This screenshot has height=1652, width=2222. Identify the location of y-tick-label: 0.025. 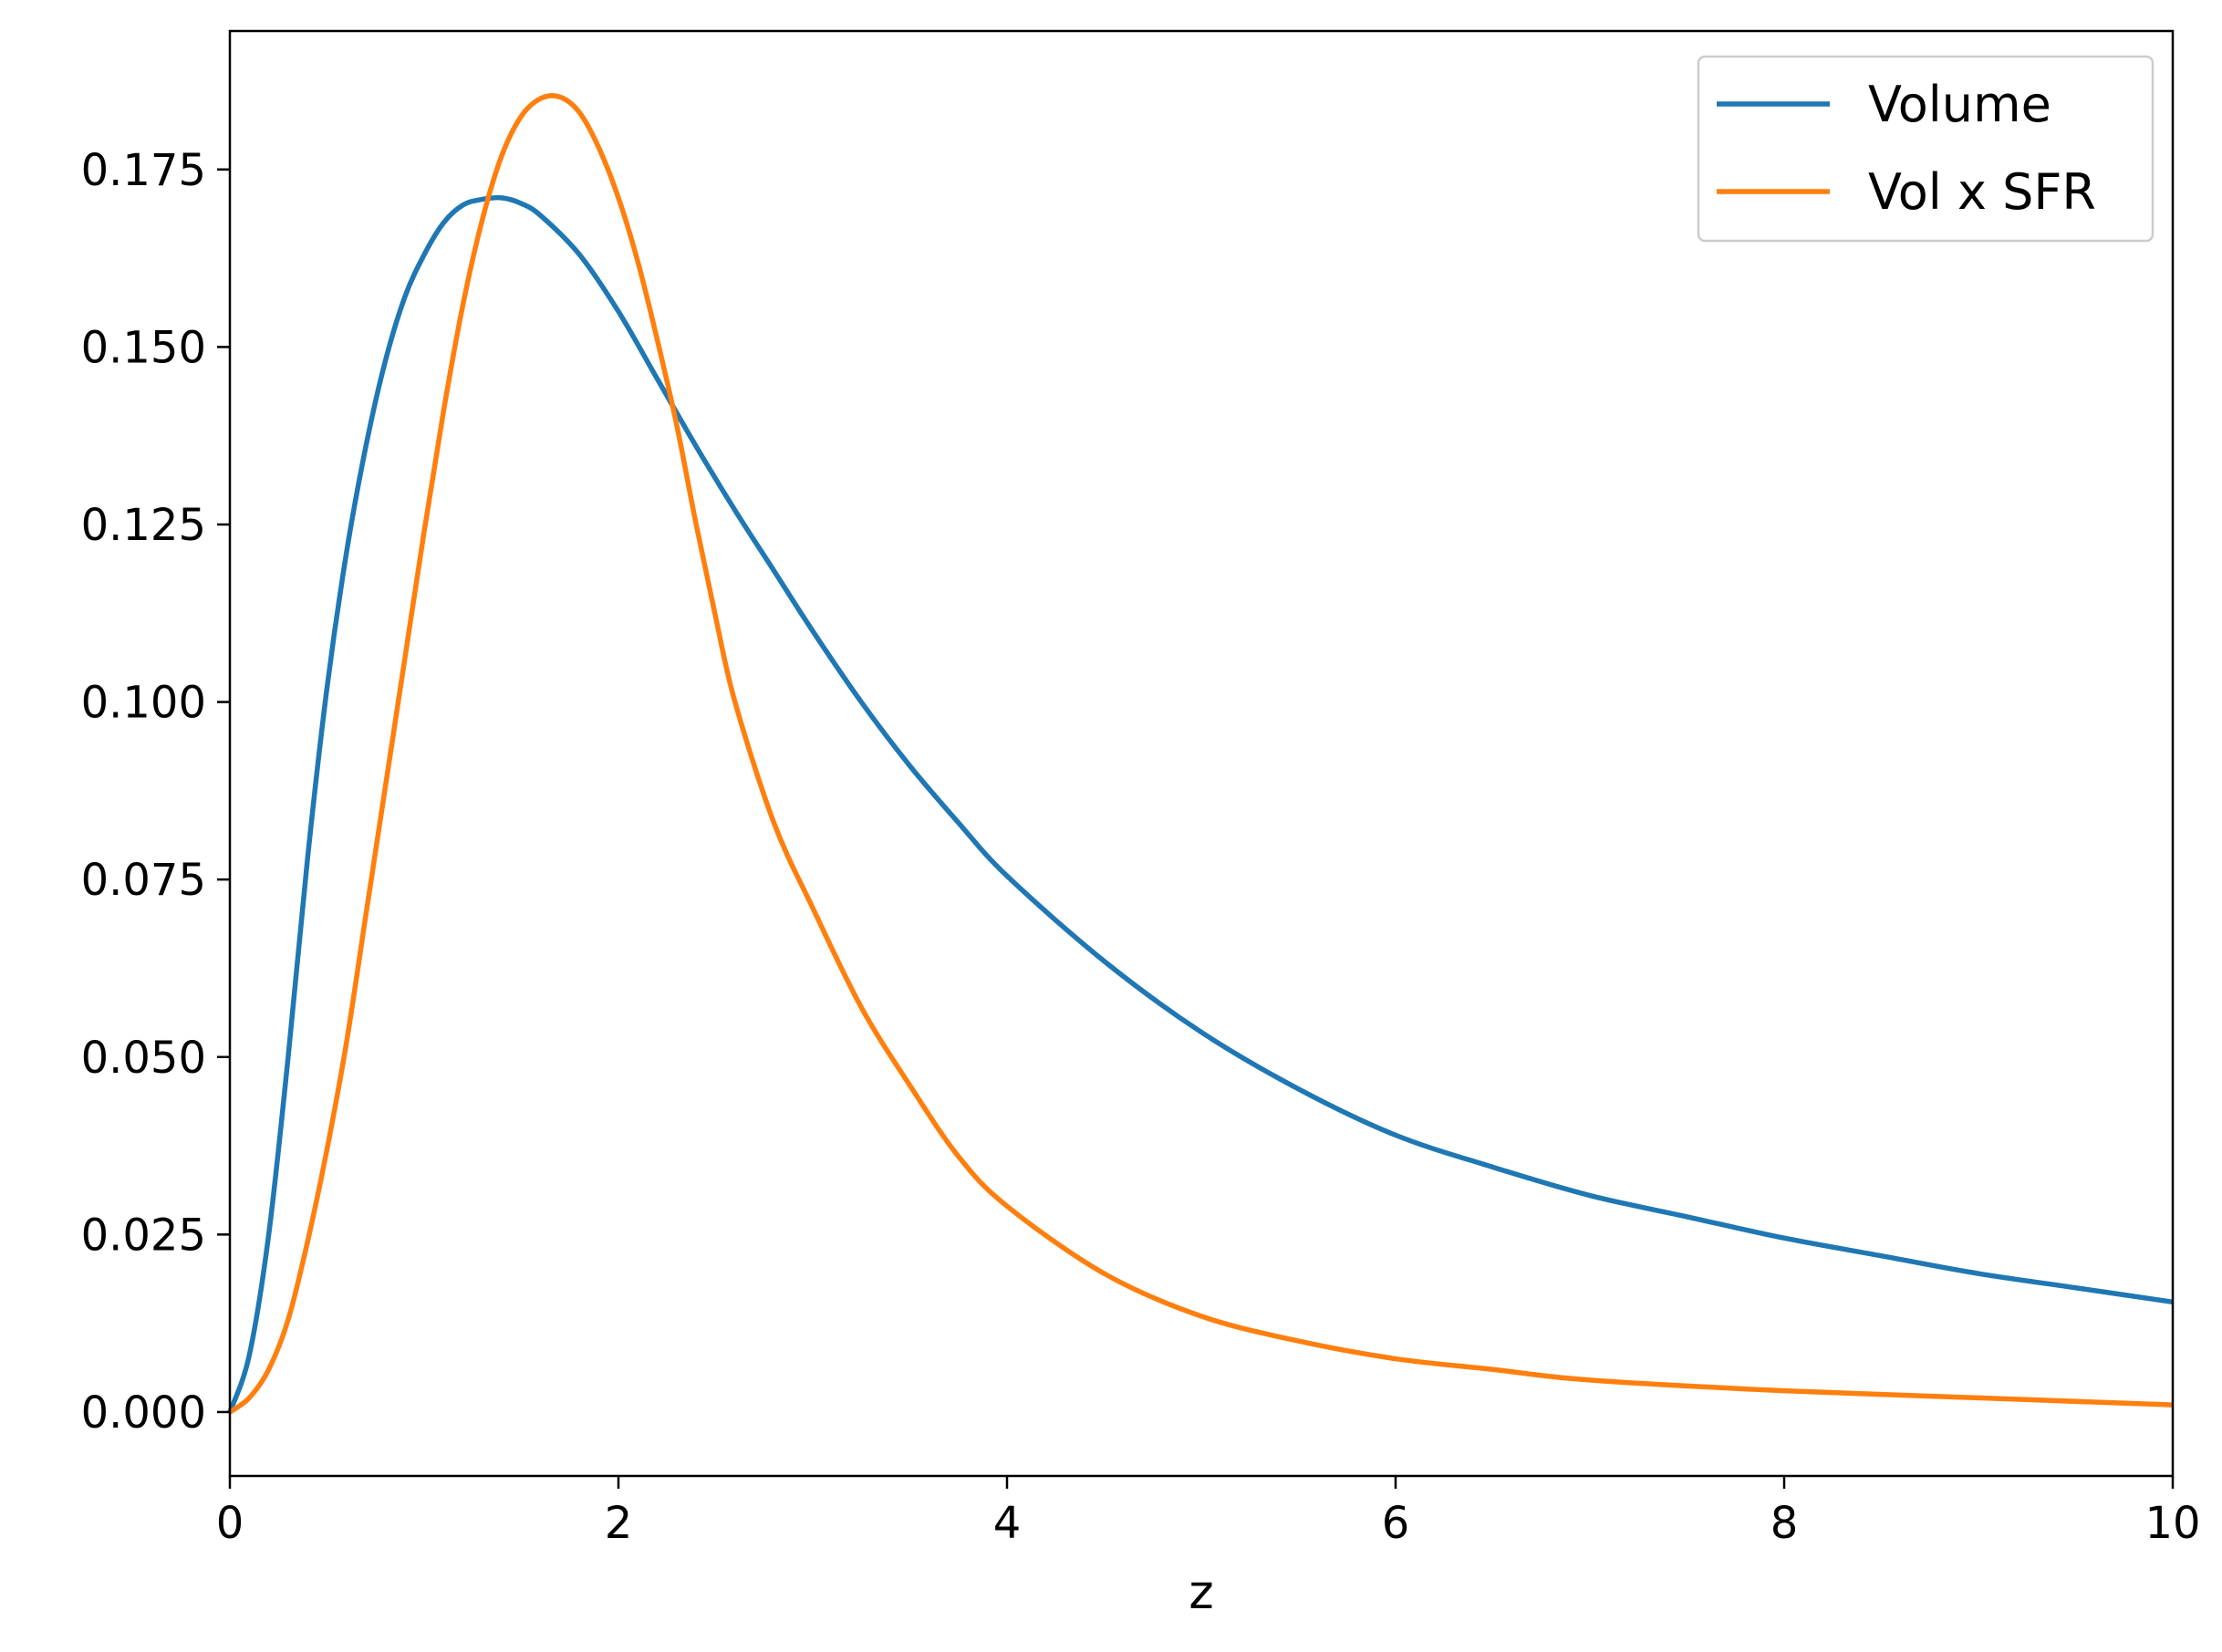
(144, 1236).